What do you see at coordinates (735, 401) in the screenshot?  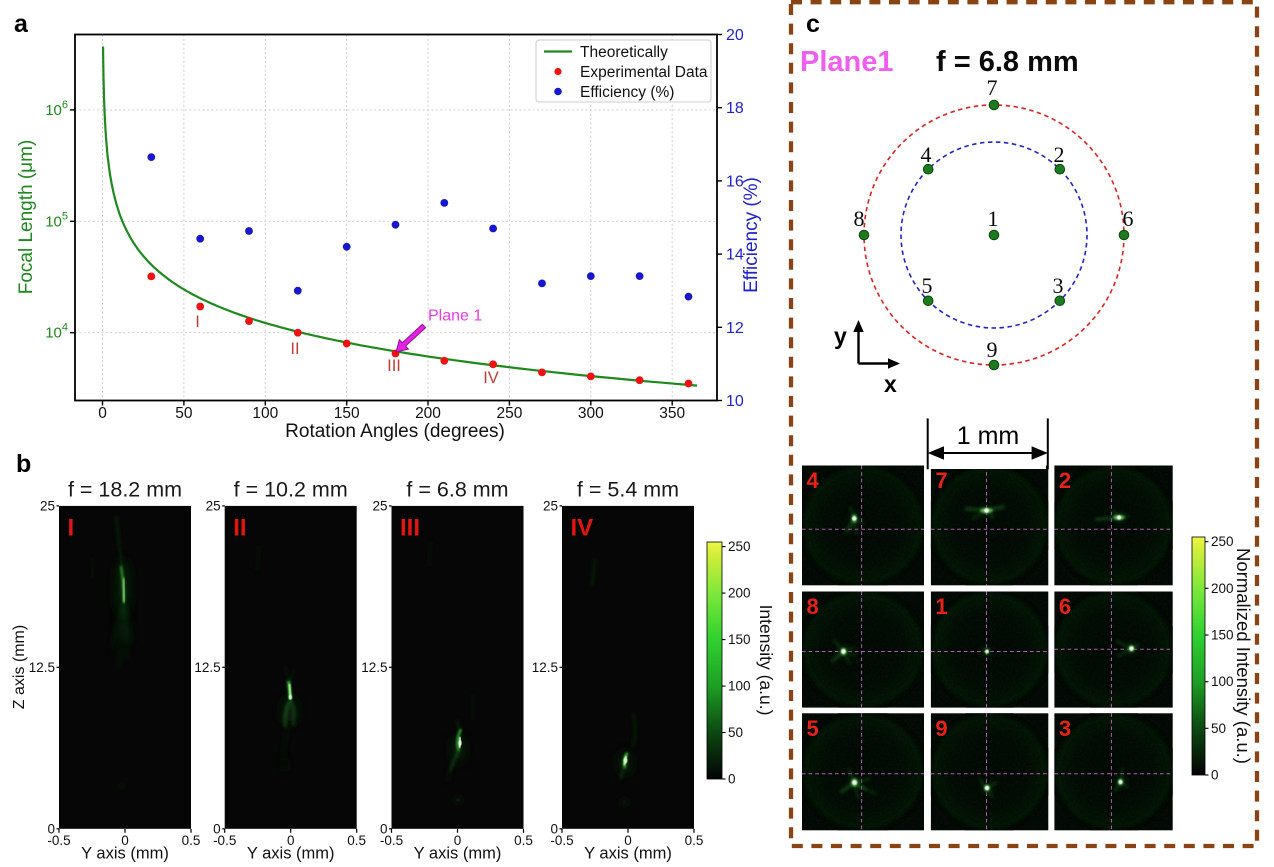 I see `svg-text: 10` at bounding box center [735, 401].